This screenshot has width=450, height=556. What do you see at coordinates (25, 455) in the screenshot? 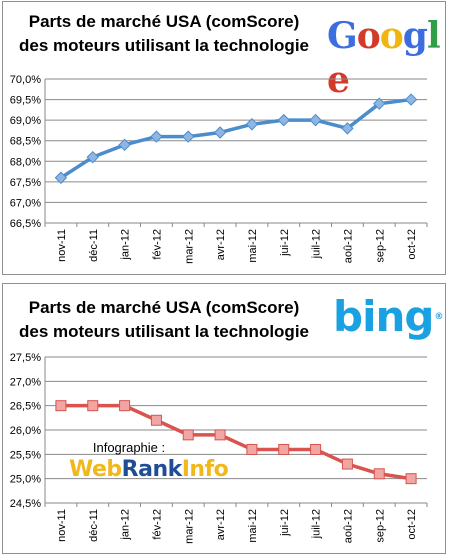
I see `y-tick-label: 25,5%` at bounding box center [25, 455].